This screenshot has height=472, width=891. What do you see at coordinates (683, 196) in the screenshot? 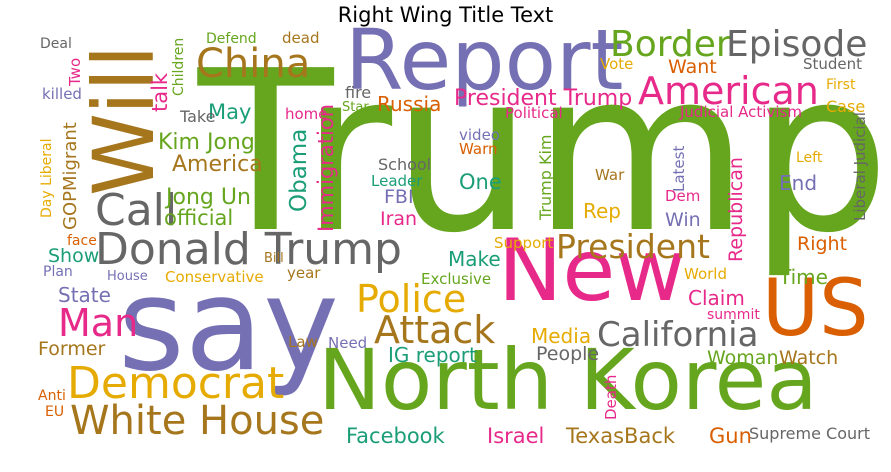
I see `word-dem: Dem` at bounding box center [683, 196].